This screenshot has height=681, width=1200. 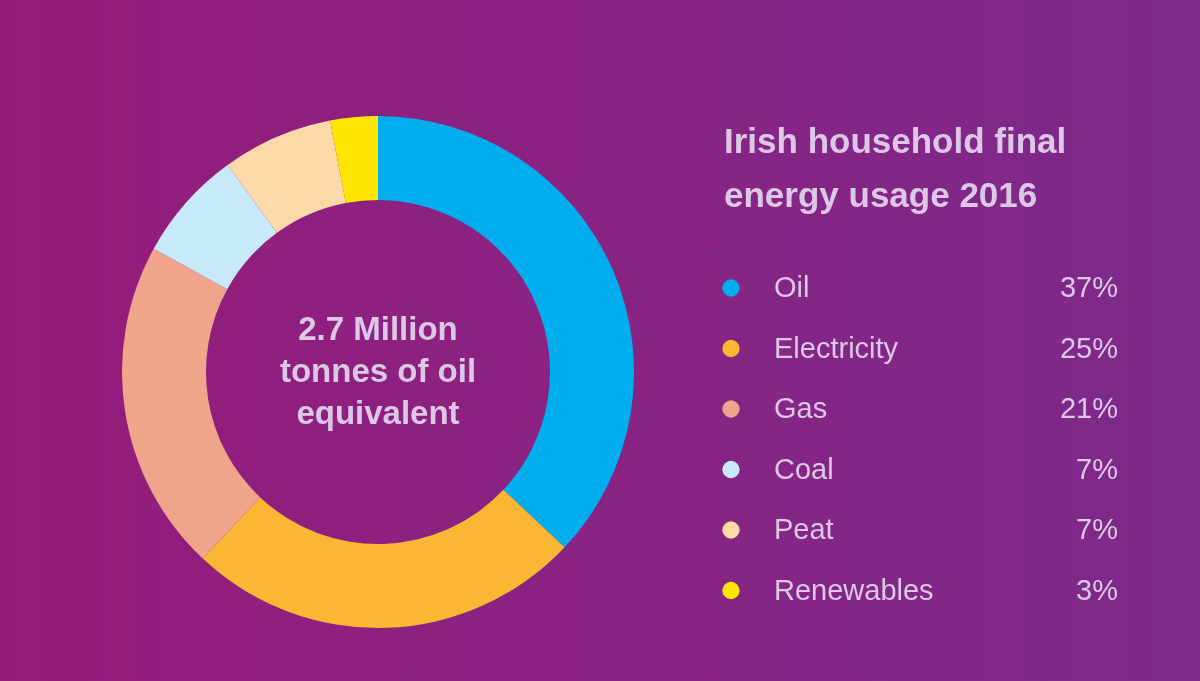 I want to click on legend-label: Peat, so click(x=804, y=529).